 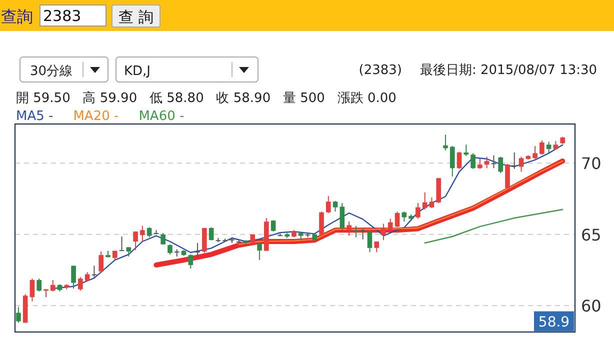 I want to click on y-tick-label: 65, so click(x=591, y=234).